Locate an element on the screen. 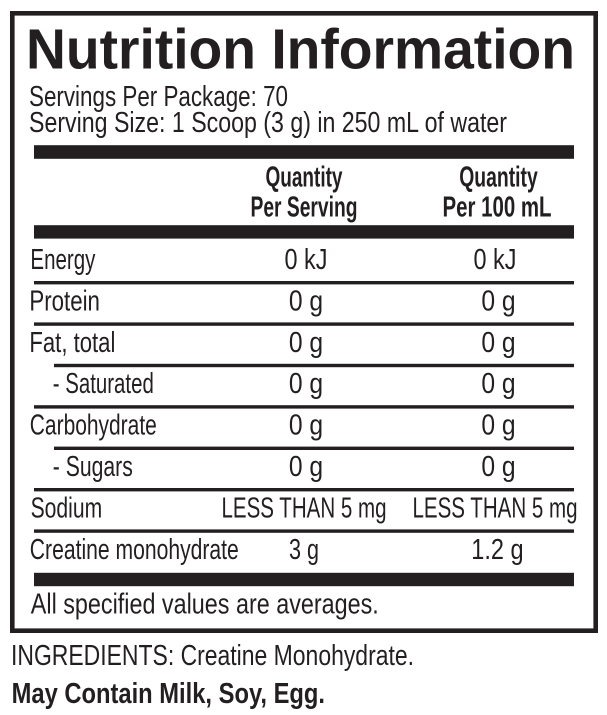  svg-text: Sodium is located at coordinates (67, 508).